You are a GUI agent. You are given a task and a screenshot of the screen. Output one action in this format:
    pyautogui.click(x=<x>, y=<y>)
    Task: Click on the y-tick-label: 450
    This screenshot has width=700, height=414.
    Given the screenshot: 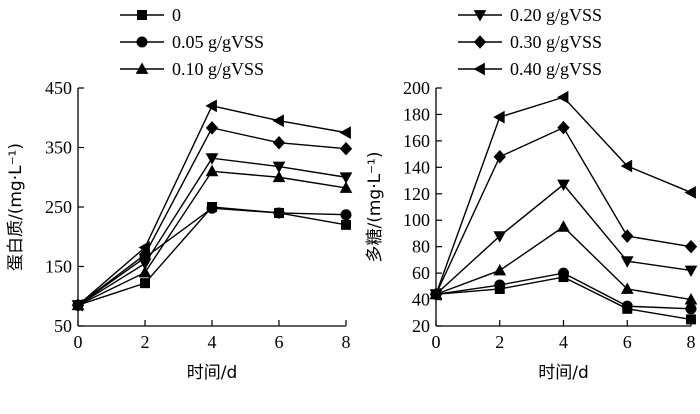 What is the action you would take?
    pyautogui.click(x=58, y=88)
    